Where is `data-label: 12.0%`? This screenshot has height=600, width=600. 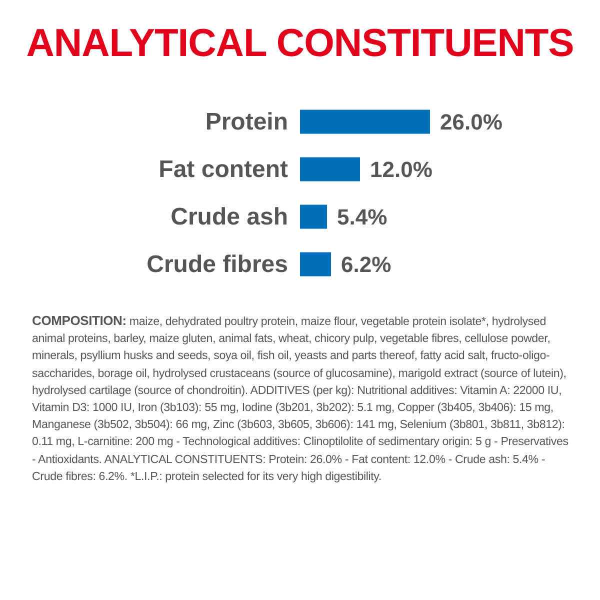
data-label: 12.0% is located at coordinates (401, 169).